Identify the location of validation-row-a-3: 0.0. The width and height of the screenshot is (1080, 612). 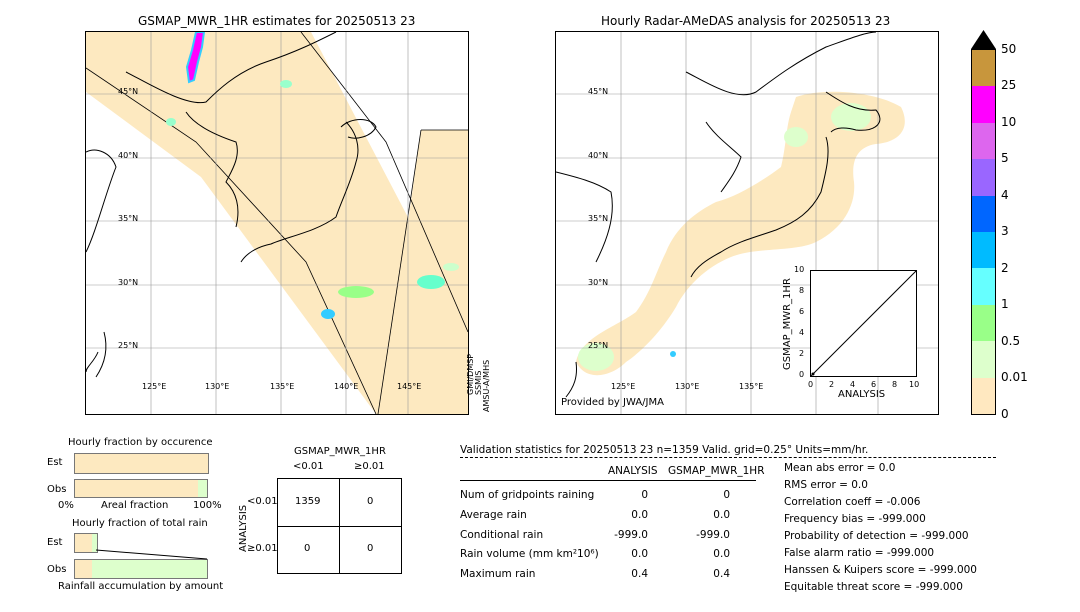
(639, 554).